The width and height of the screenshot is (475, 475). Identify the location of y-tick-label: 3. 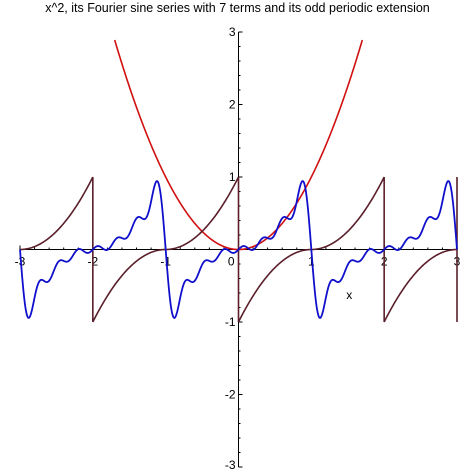
(232, 32).